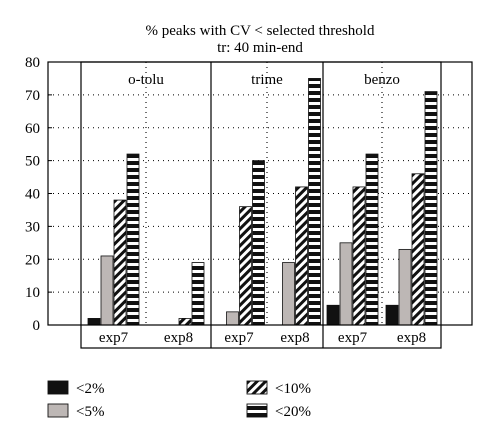  I want to click on y-tick-label: 60, so click(32, 129).